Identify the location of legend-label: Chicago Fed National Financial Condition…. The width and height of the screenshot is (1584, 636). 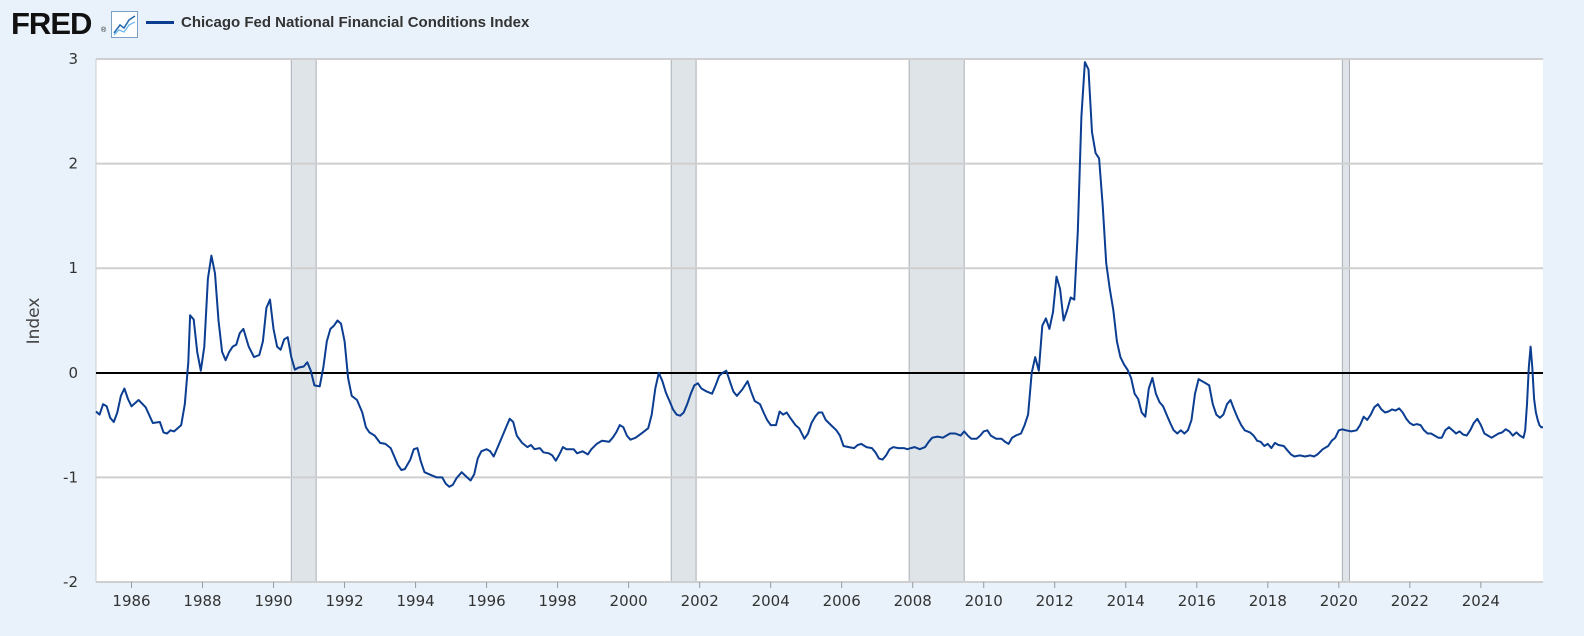
(355, 22).